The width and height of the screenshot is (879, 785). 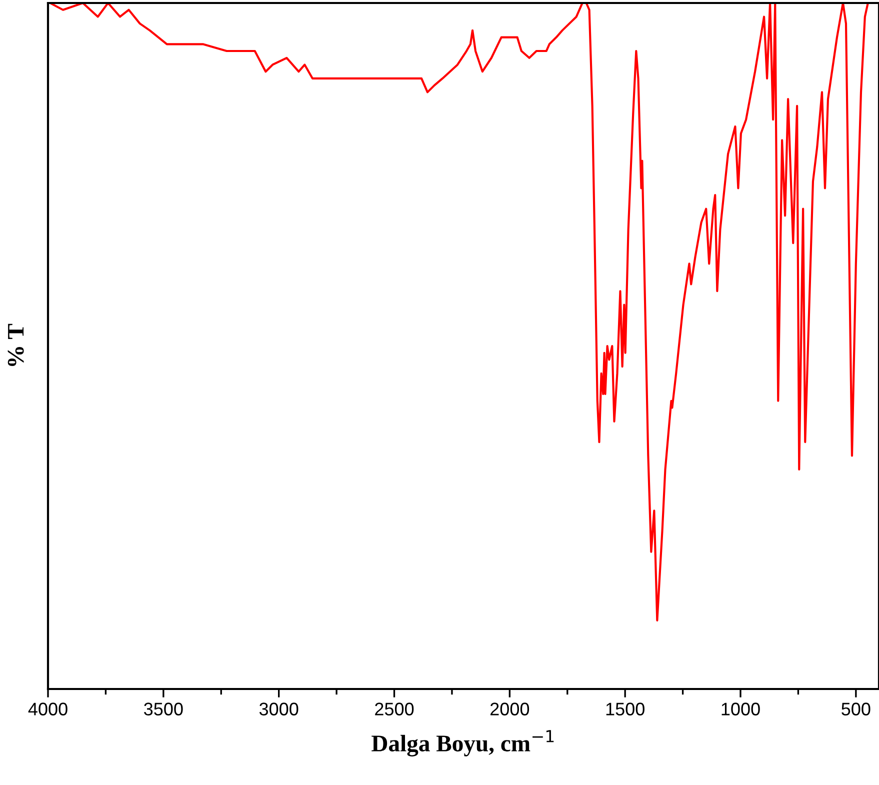 What do you see at coordinates (394, 709) in the screenshot?
I see `x-tick-label: 2500` at bounding box center [394, 709].